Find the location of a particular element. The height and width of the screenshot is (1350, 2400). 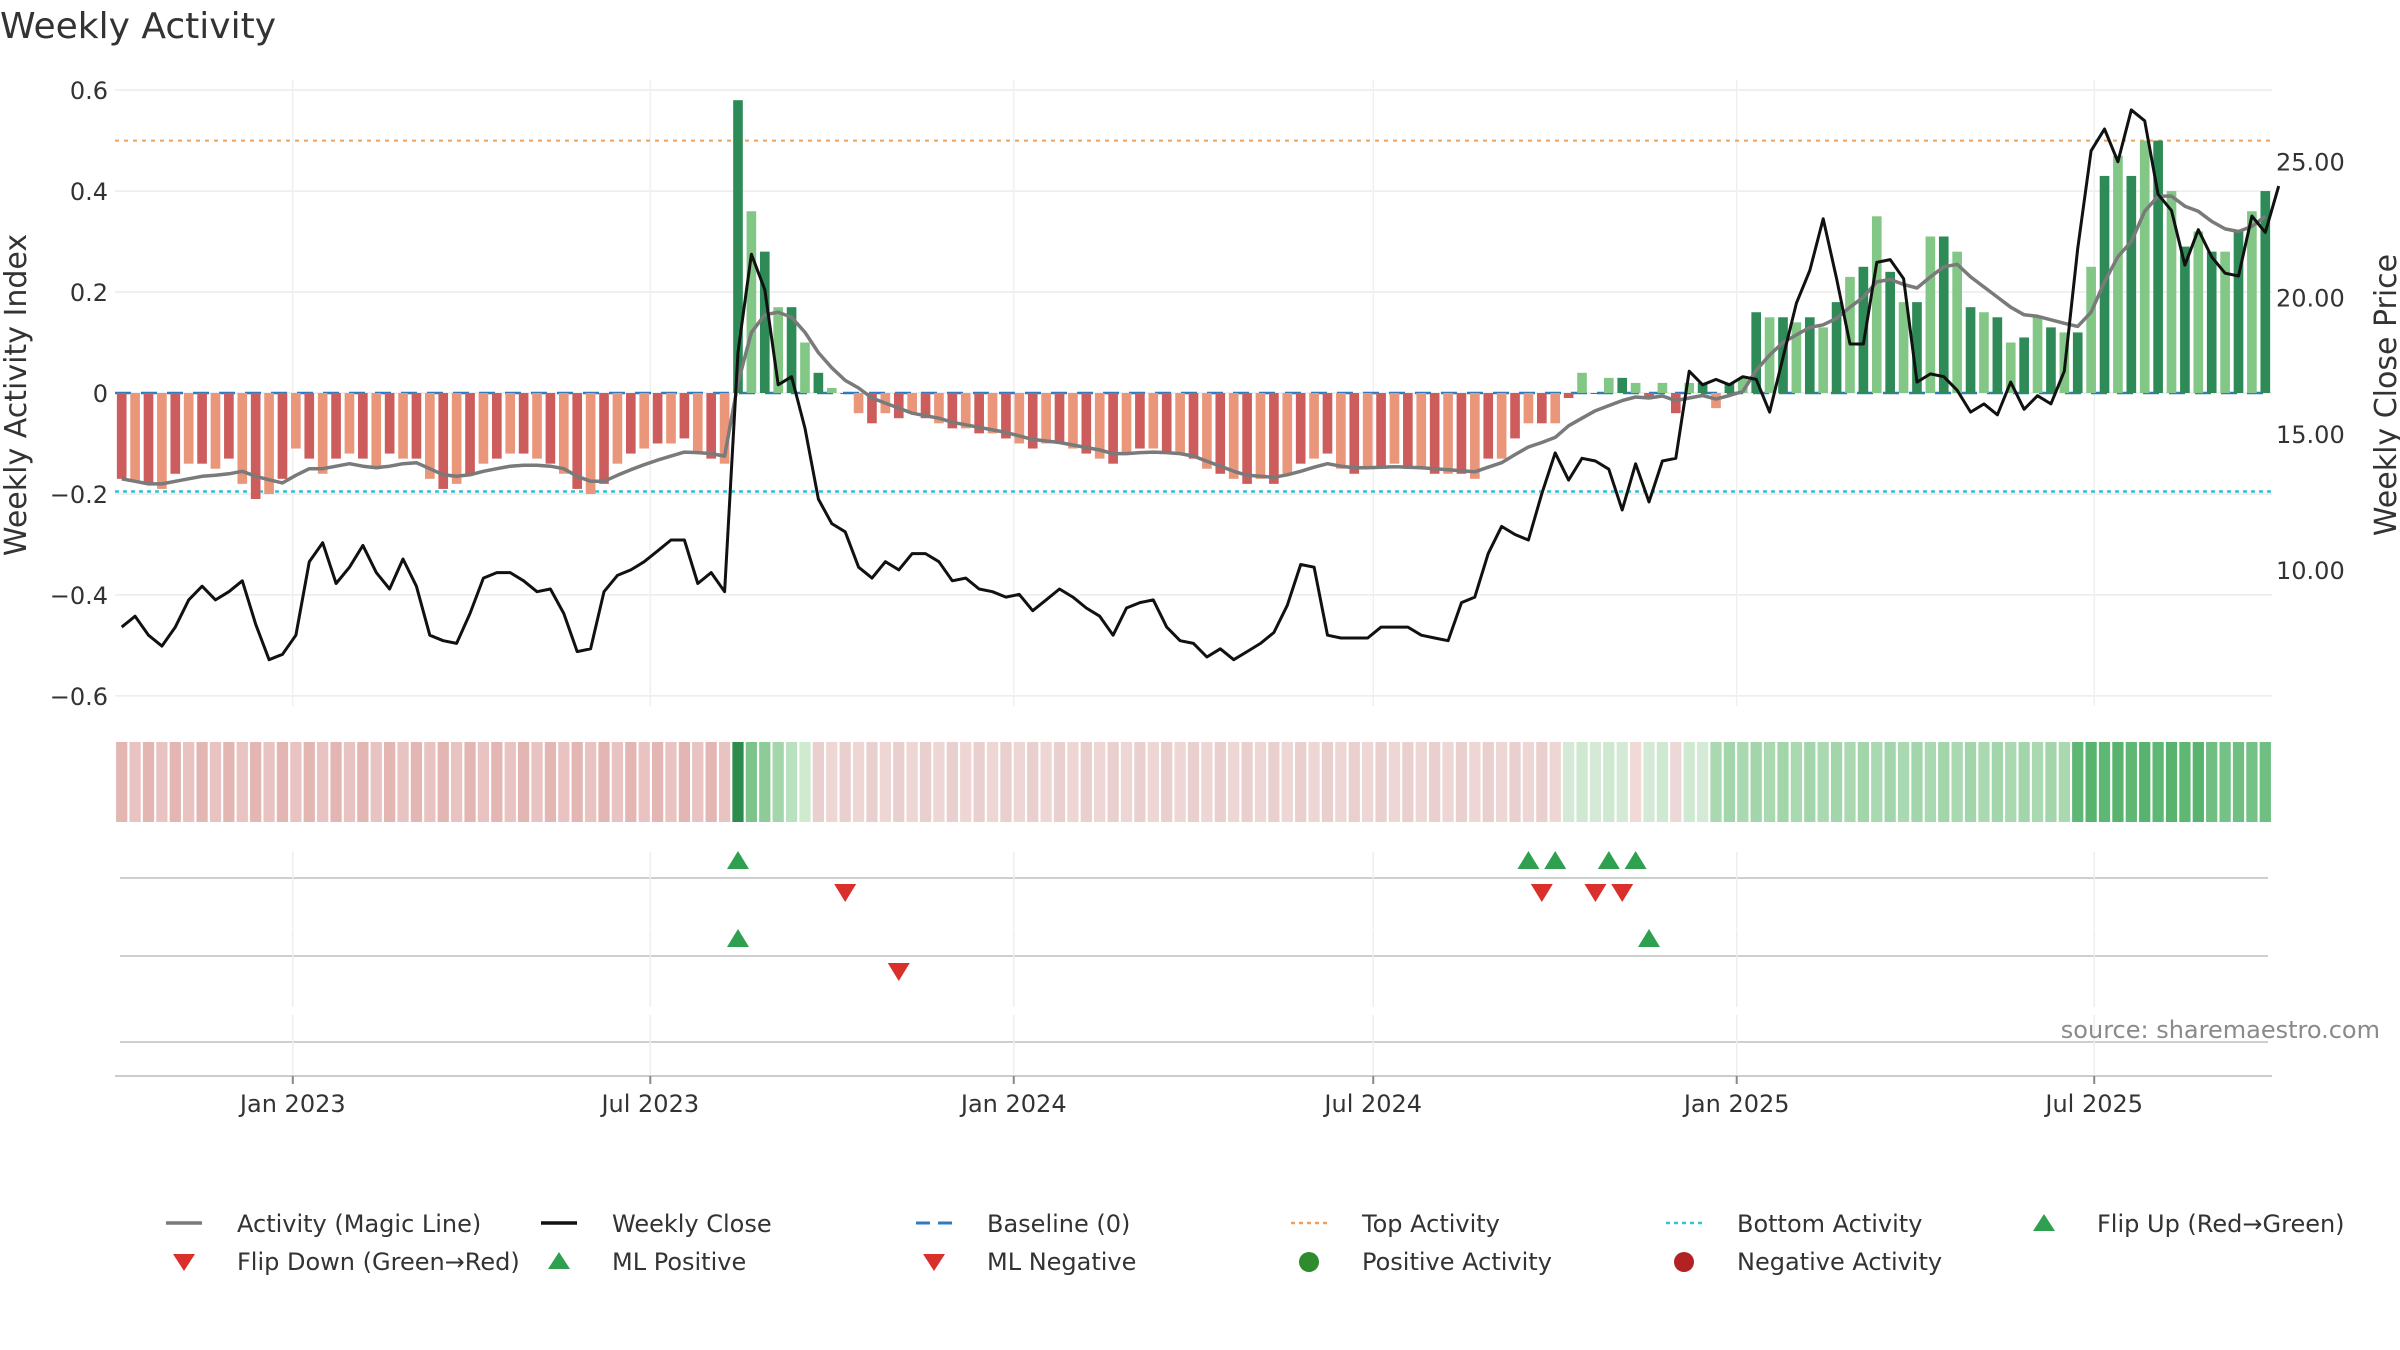

x-tick-label: Jan 2023 is located at coordinates (292, 1104).